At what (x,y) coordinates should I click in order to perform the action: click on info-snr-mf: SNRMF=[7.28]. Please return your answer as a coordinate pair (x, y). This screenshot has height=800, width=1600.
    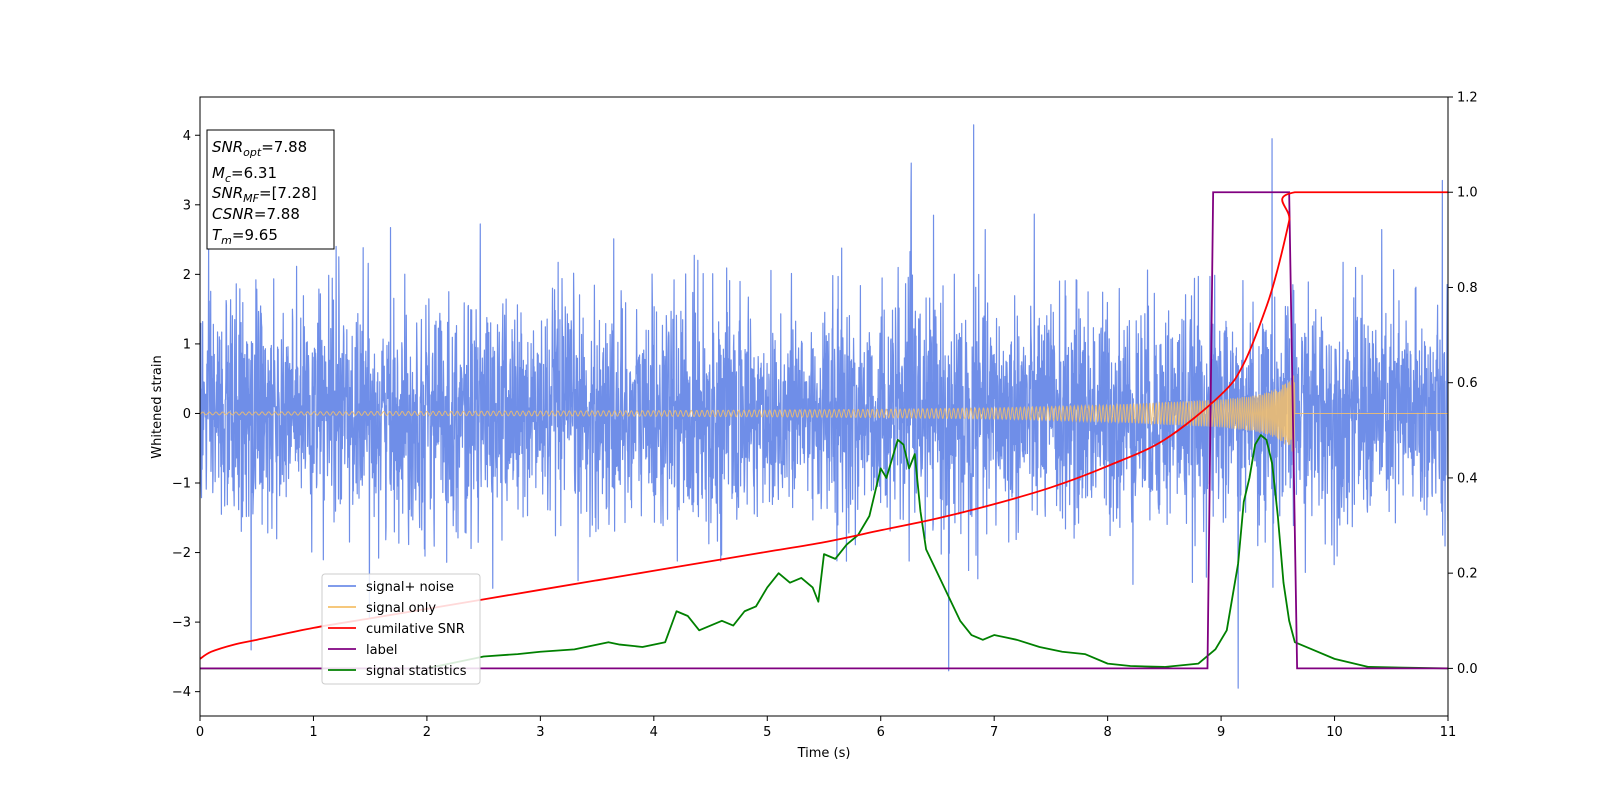
    Looking at the image, I should click on (264, 194).